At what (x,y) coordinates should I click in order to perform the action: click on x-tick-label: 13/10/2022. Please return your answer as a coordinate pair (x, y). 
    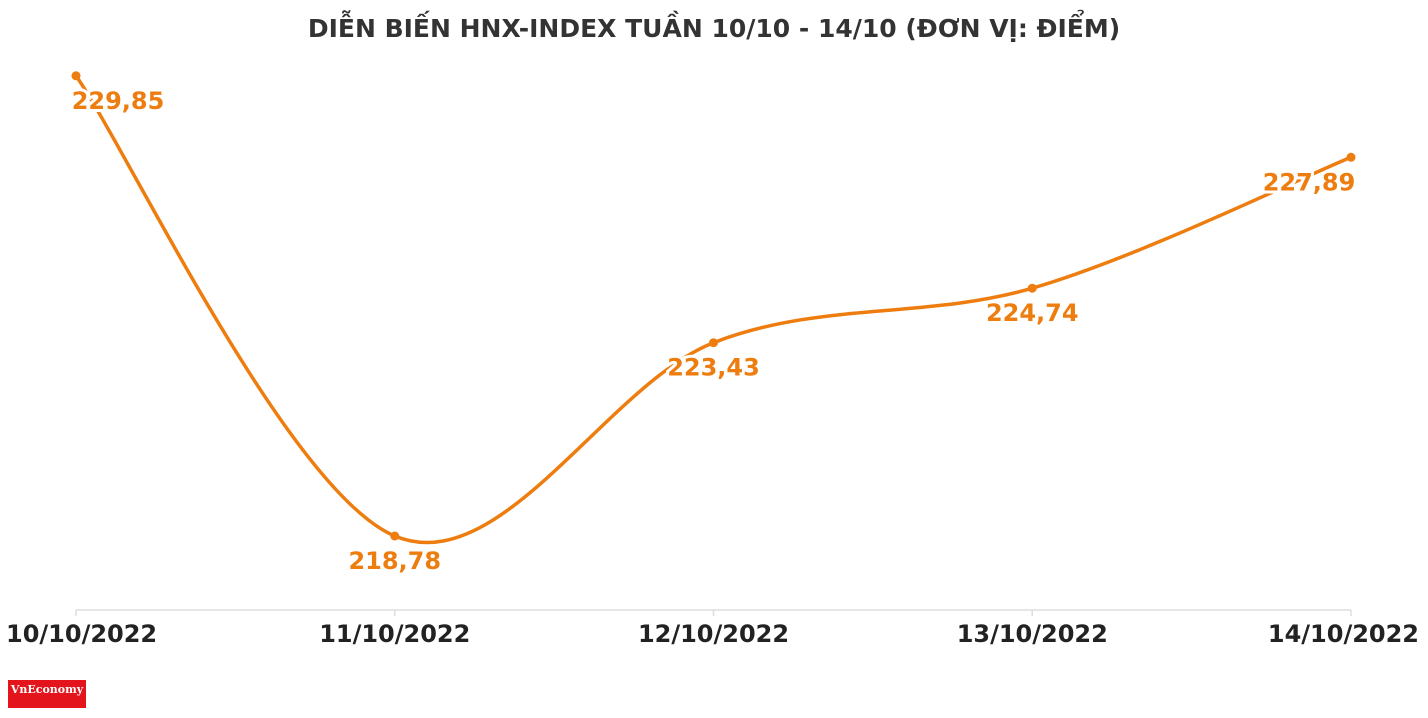
    Looking at the image, I should click on (1032, 634).